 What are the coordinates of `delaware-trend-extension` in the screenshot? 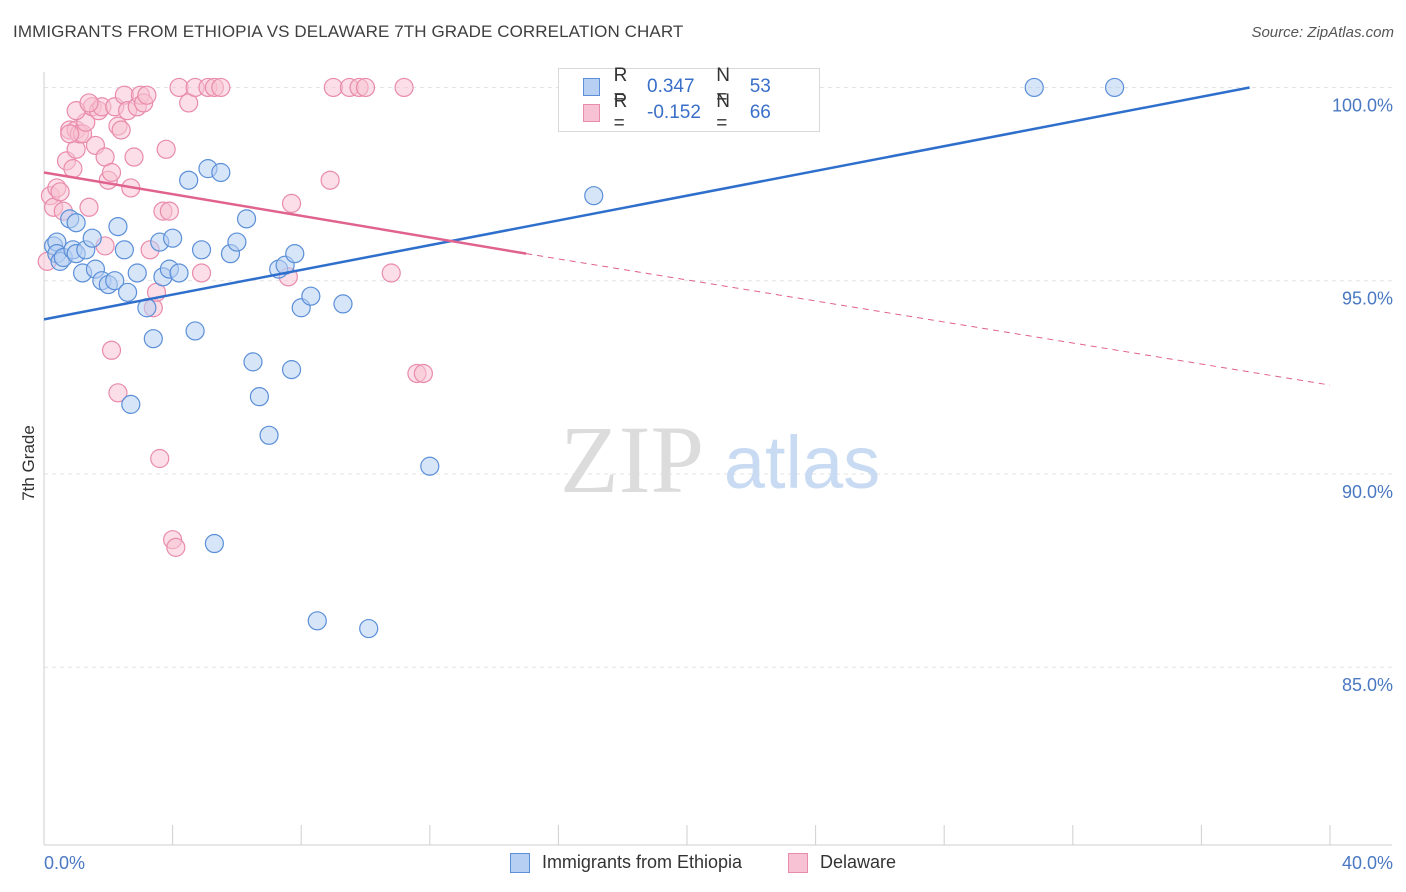 It's located at (928, 319).